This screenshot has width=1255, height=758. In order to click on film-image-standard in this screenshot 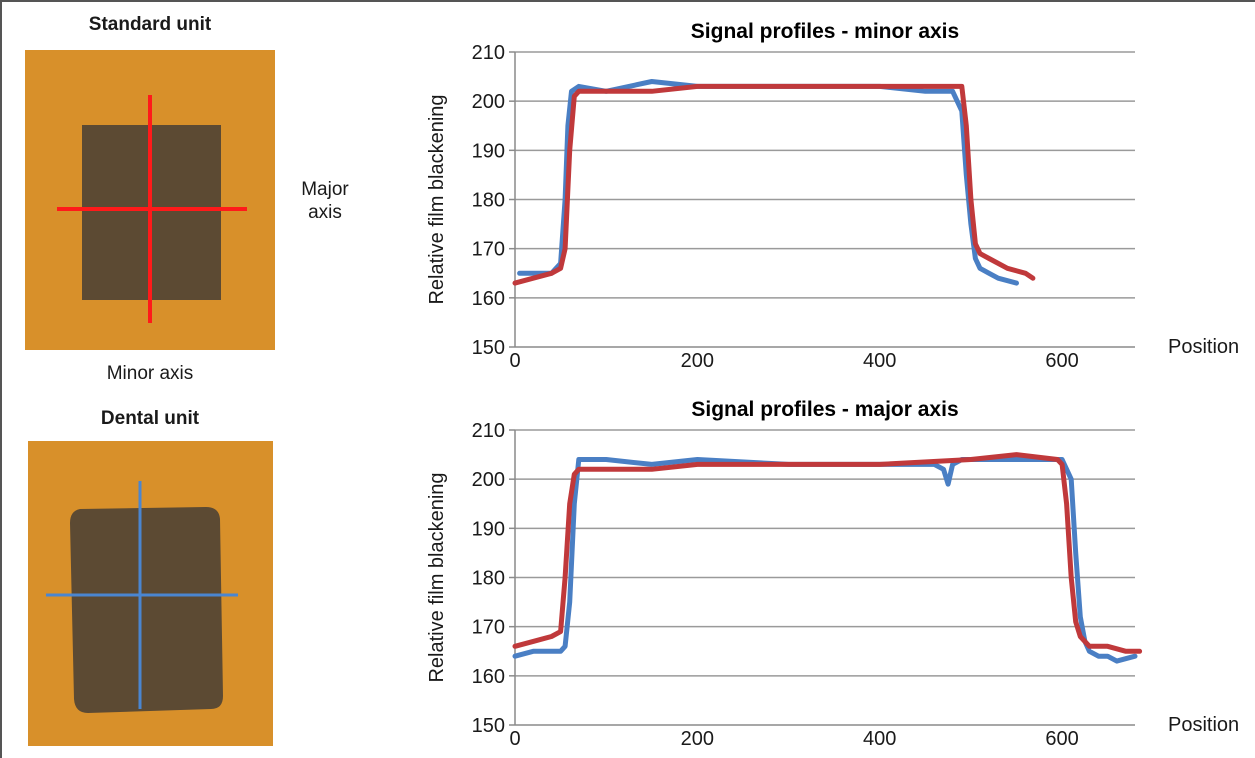, I will do `click(150, 200)`.